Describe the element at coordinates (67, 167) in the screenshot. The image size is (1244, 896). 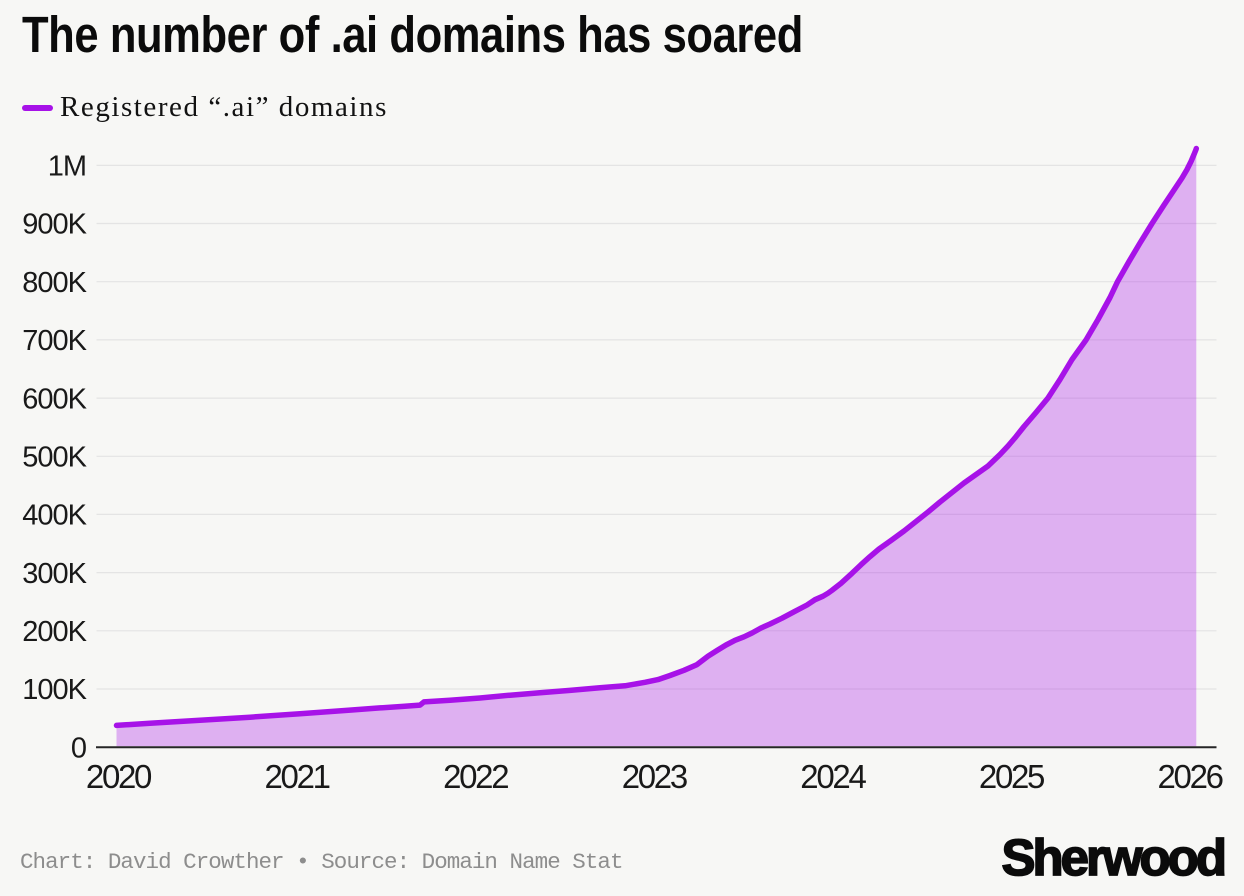
I see `svg-text: 1M` at that location.